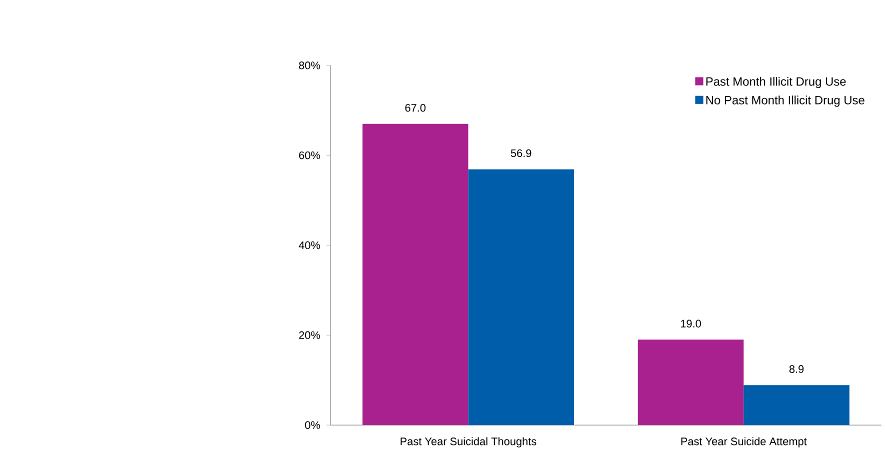 The height and width of the screenshot is (456, 885). I want to click on x-tick-label: Past Year Suicide Attempt, so click(744, 442).